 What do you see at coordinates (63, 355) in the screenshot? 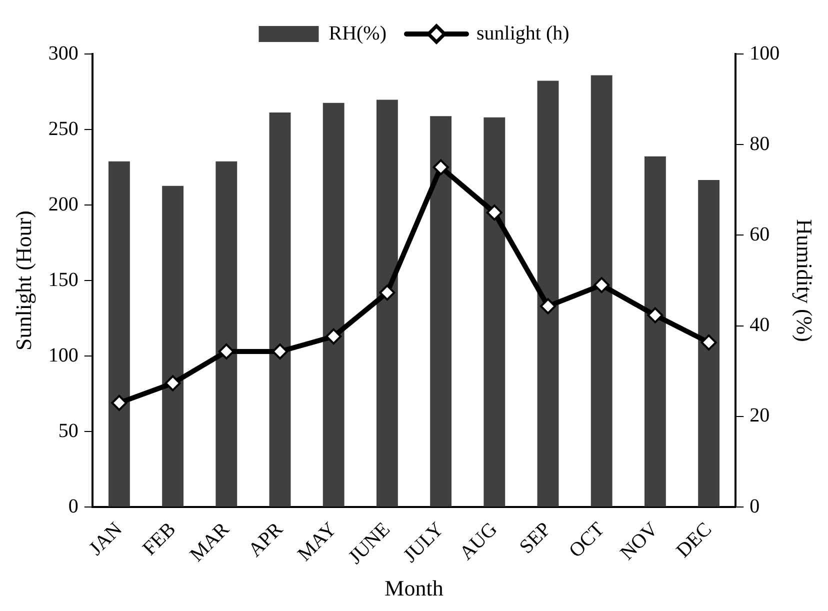
I see `y-tick-label: 100` at bounding box center [63, 355].